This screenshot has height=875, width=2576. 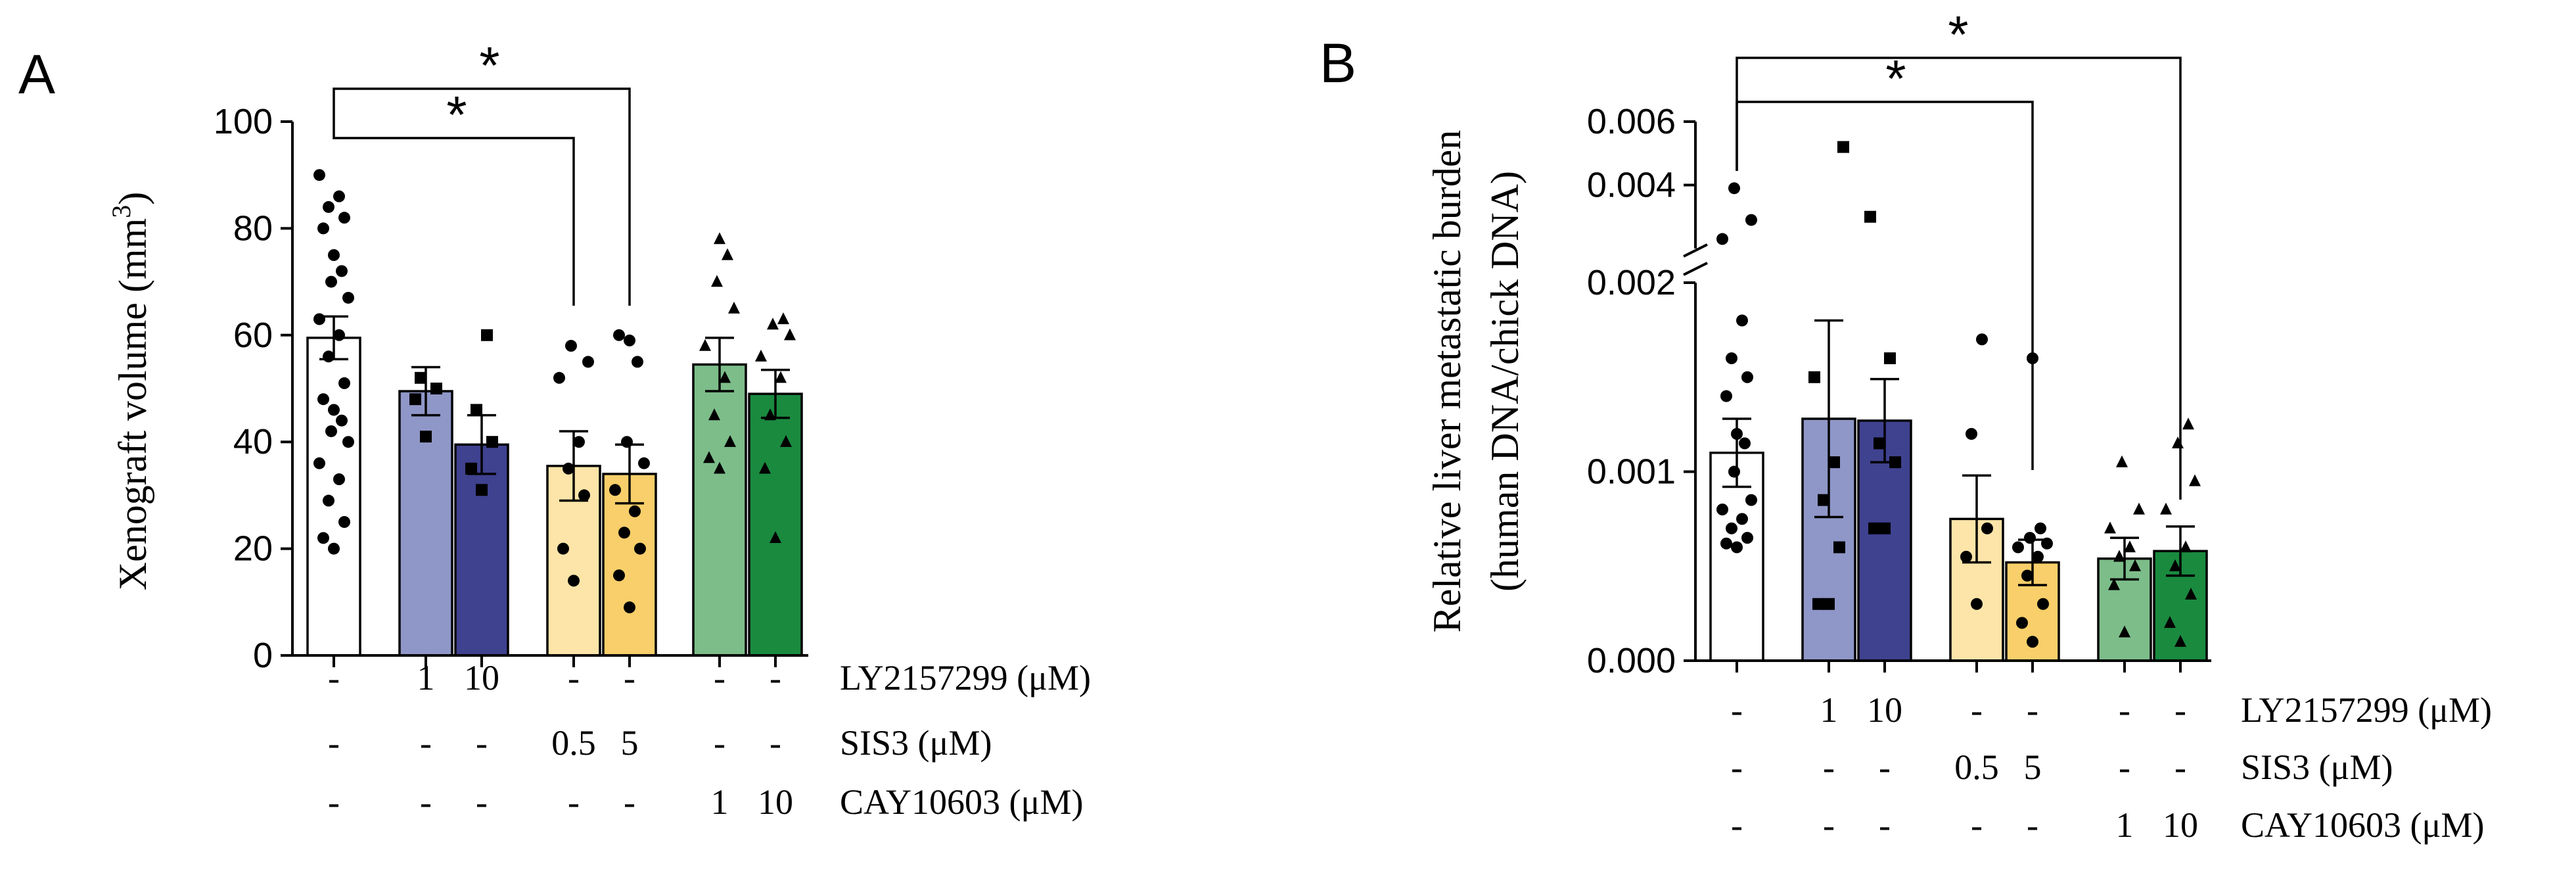 I want to click on y-tick-label: 0.000, so click(x=1631, y=660).